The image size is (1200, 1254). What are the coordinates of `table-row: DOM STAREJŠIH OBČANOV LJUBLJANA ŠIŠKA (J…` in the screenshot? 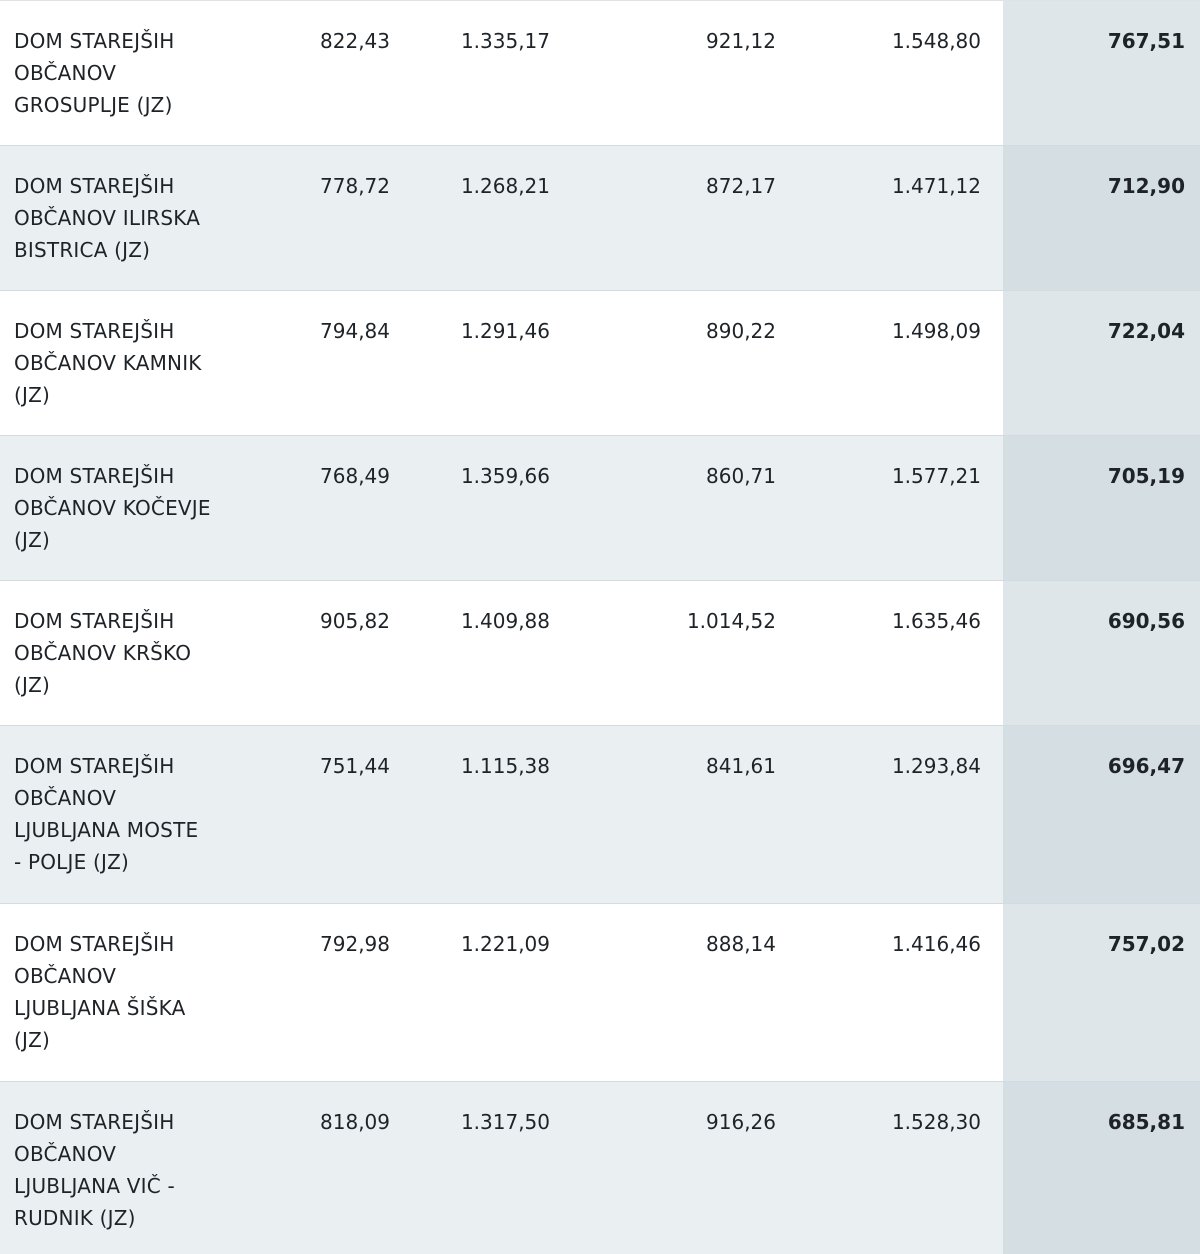 It's located at (600, 992).